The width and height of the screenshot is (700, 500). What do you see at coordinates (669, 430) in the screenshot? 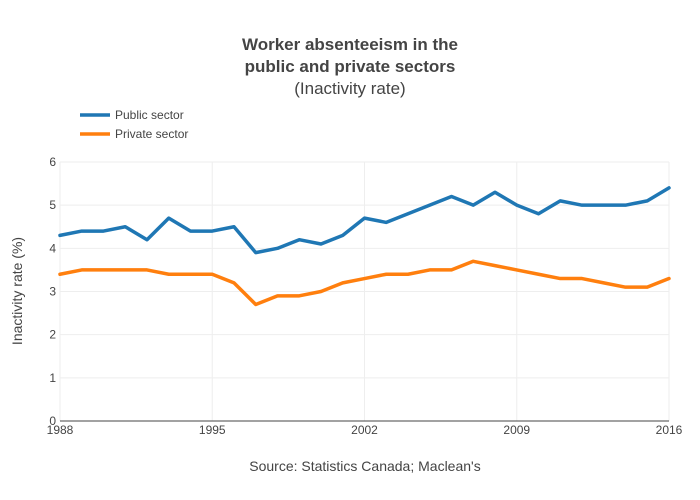
I see `x-tick-label: 2016` at bounding box center [669, 430].